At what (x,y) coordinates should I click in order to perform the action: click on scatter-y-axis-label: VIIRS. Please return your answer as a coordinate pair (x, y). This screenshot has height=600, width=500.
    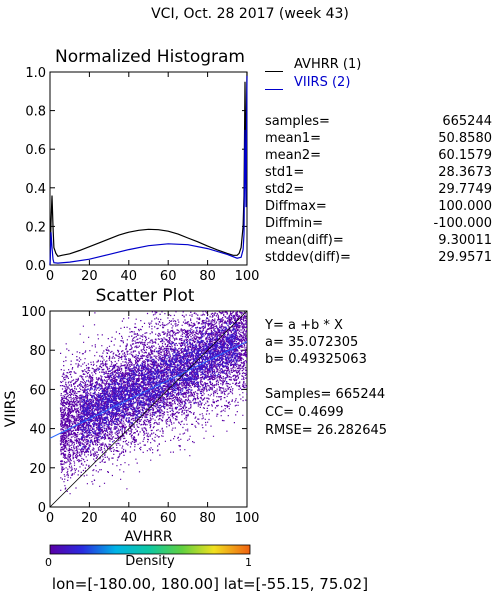
    Looking at the image, I should click on (11, 409).